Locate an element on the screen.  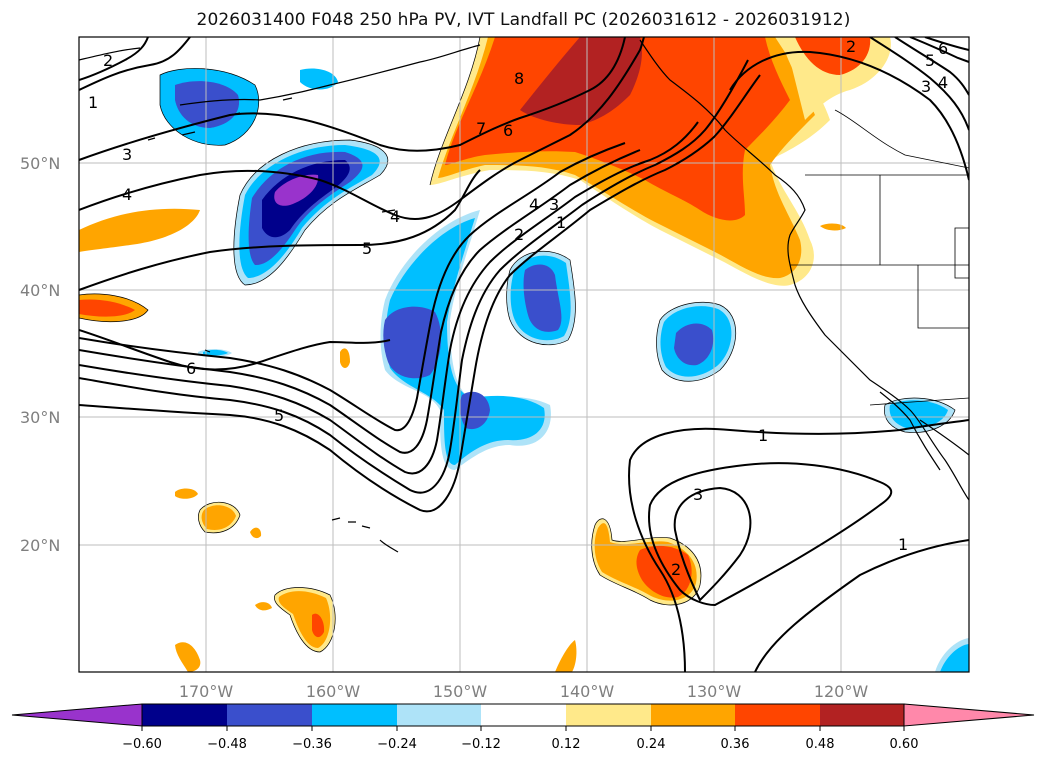
colorbar-tick-label: −0.12 is located at coordinates (481, 744).